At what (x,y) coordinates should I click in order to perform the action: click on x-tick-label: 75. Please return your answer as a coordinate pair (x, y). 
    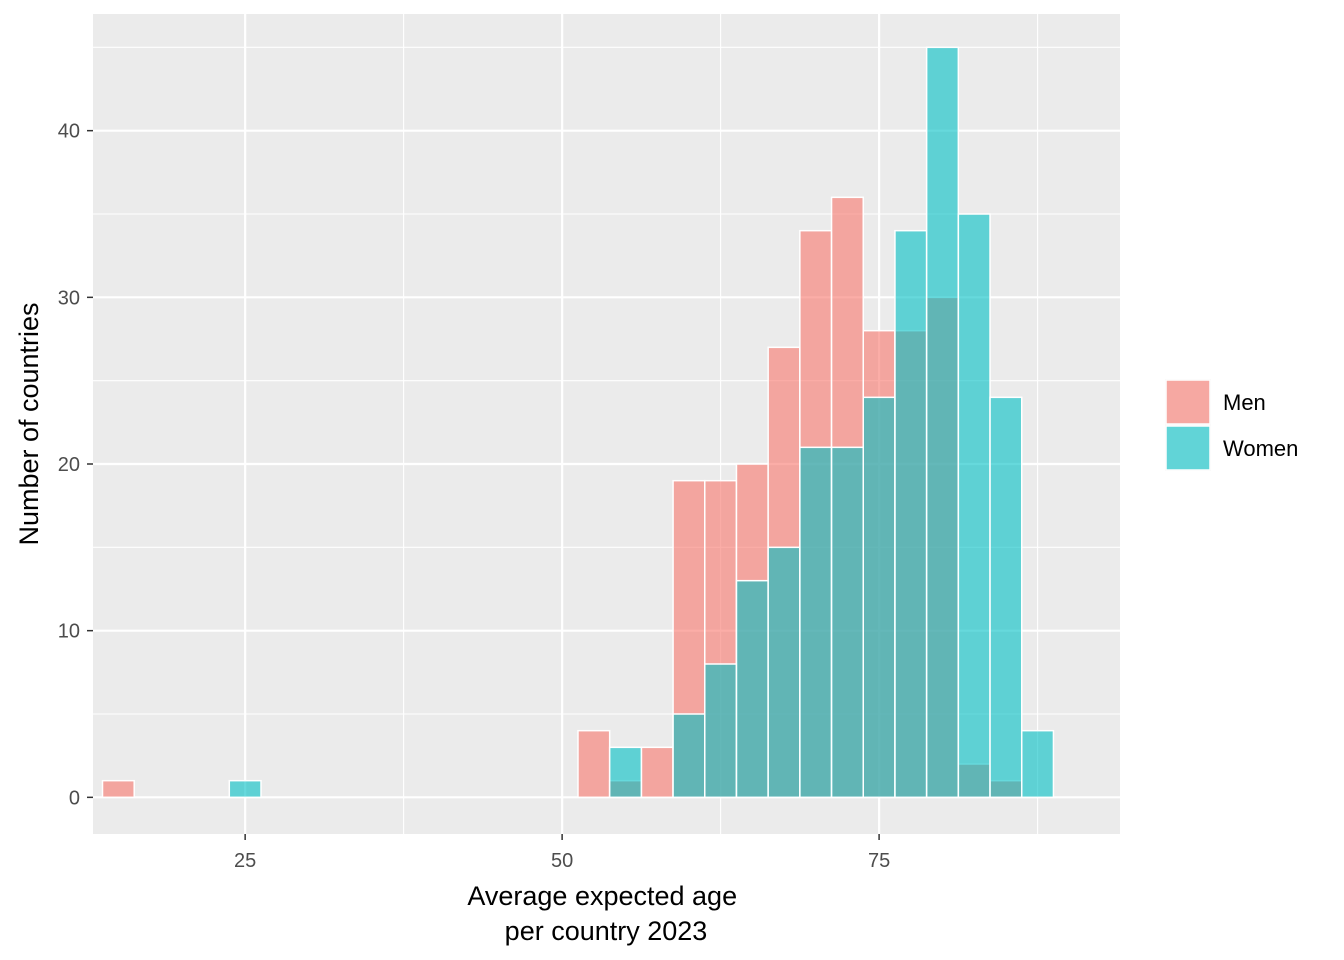
    Looking at the image, I should click on (879, 861).